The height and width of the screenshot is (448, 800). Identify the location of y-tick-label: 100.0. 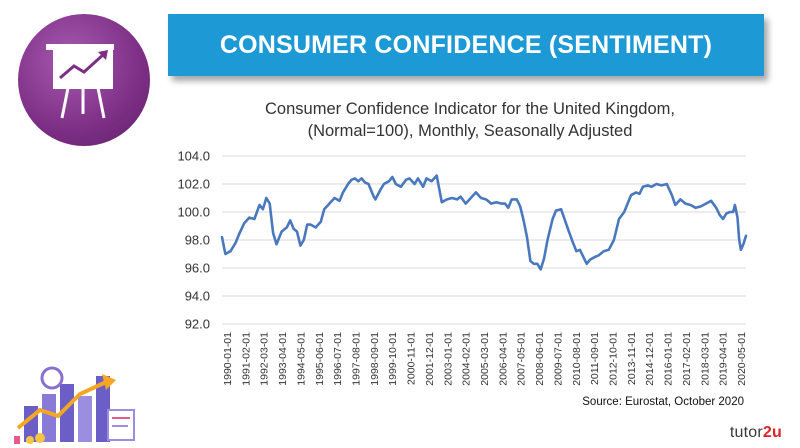
(193, 212).